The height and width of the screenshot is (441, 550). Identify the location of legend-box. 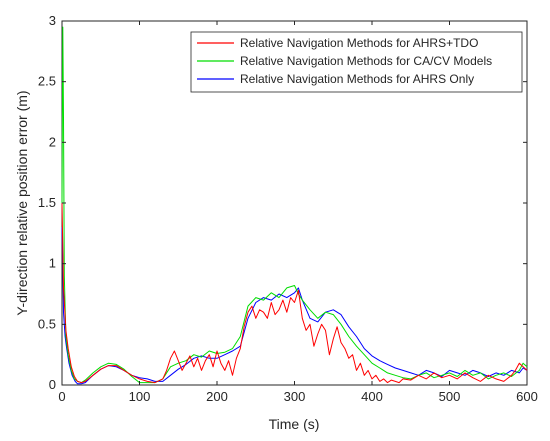
(356, 62).